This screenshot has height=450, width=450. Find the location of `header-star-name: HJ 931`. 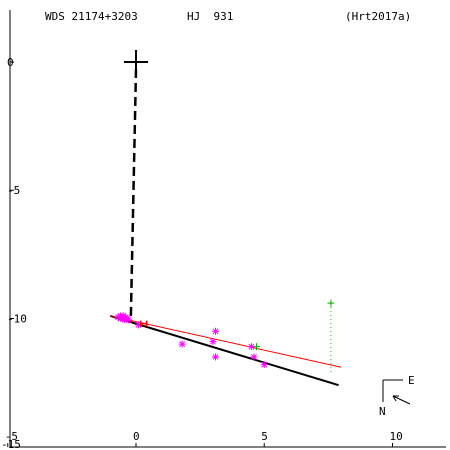

header-star-name: HJ 931 is located at coordinates (210, 16).